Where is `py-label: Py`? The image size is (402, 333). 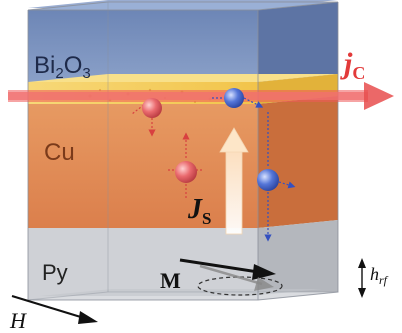
py-label: Py is located at coordinates (55, 272).